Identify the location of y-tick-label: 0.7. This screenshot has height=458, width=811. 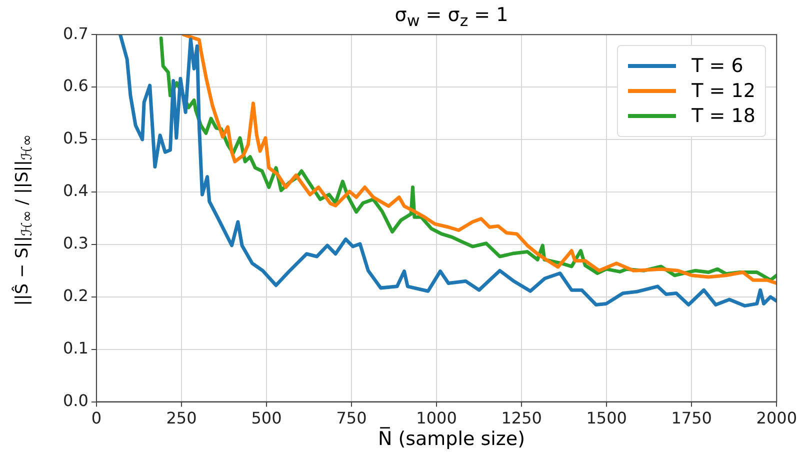
(75, 33).